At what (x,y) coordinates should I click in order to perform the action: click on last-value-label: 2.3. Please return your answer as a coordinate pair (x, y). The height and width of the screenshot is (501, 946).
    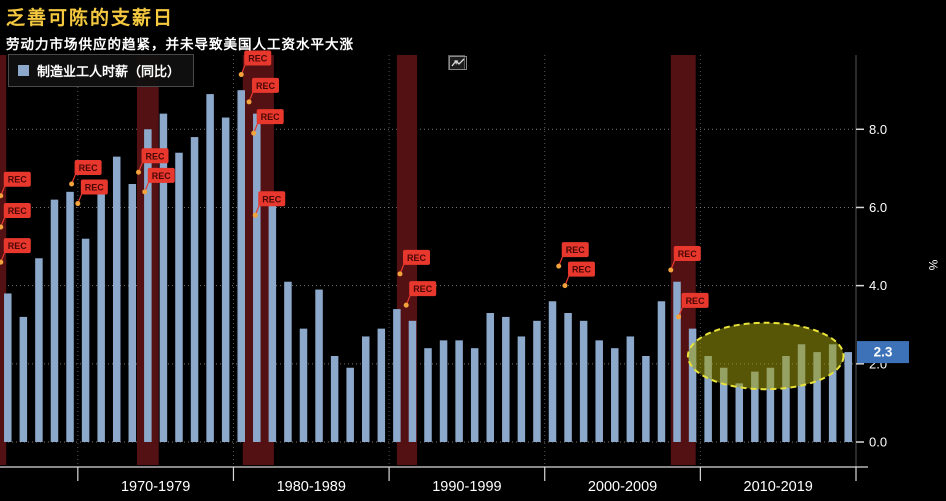
    Looking at the image, I should click on (883, 352).